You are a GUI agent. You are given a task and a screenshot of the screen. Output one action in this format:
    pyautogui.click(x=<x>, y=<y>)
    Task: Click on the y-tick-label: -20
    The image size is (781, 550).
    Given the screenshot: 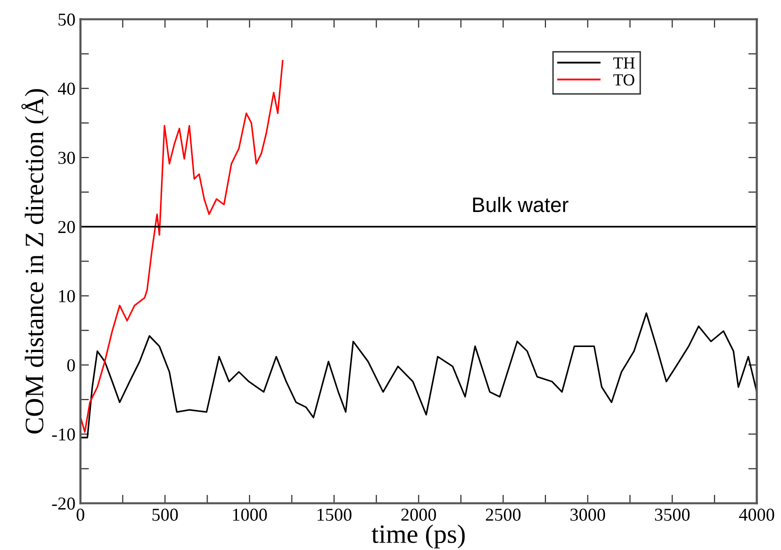 What is the action you would take?
    pyautogui.click(x=63, y=504)
    